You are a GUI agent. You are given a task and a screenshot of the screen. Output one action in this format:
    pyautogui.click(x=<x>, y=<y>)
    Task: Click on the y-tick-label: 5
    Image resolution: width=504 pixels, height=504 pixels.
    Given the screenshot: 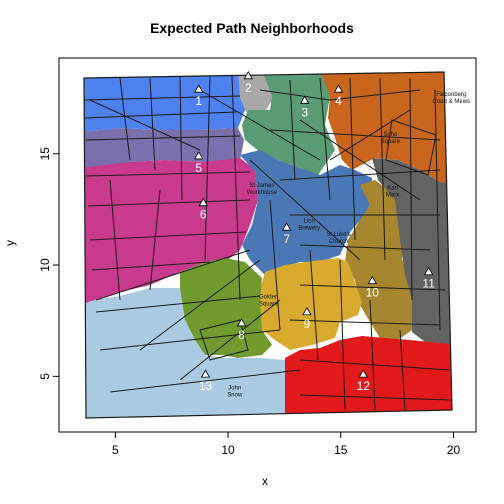 What is the action you would take?
    pyautogui.click(x=45, y=376)
    